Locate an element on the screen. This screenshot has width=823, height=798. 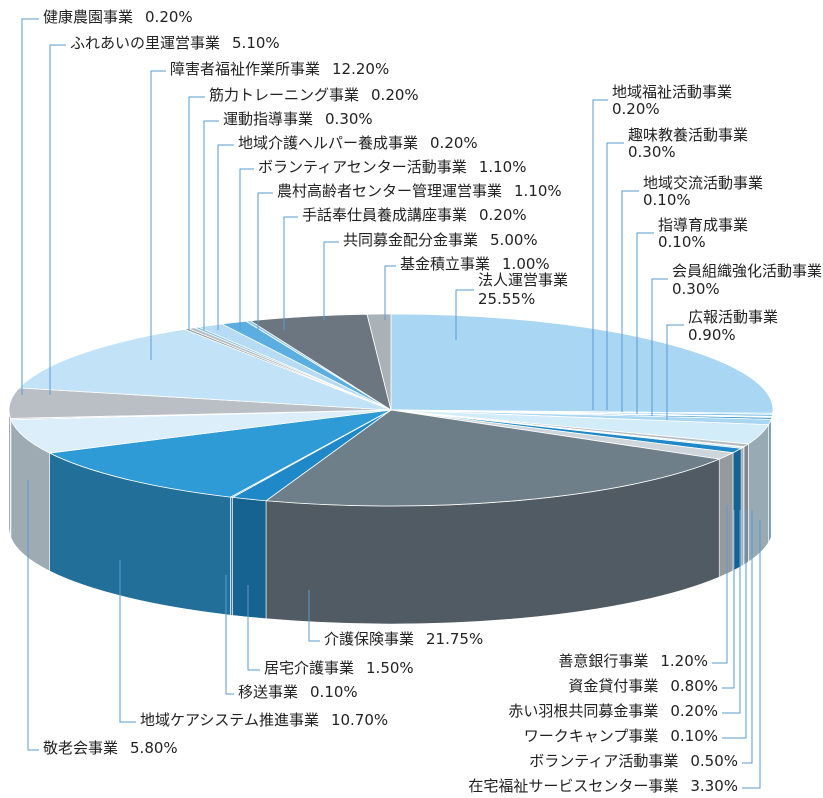
slice-15-label: 居宅介護事業 1.50% is located at coordinates (339, 668).